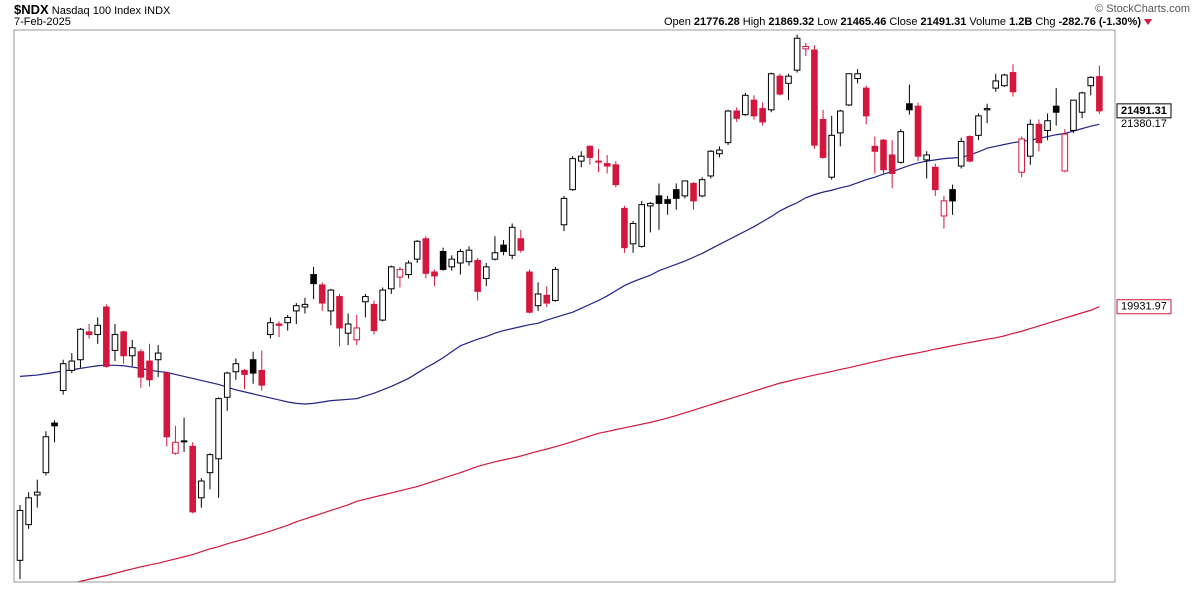 The image size is (1200, 600). I want to click on quote-label: Volume, so click(988, 22).